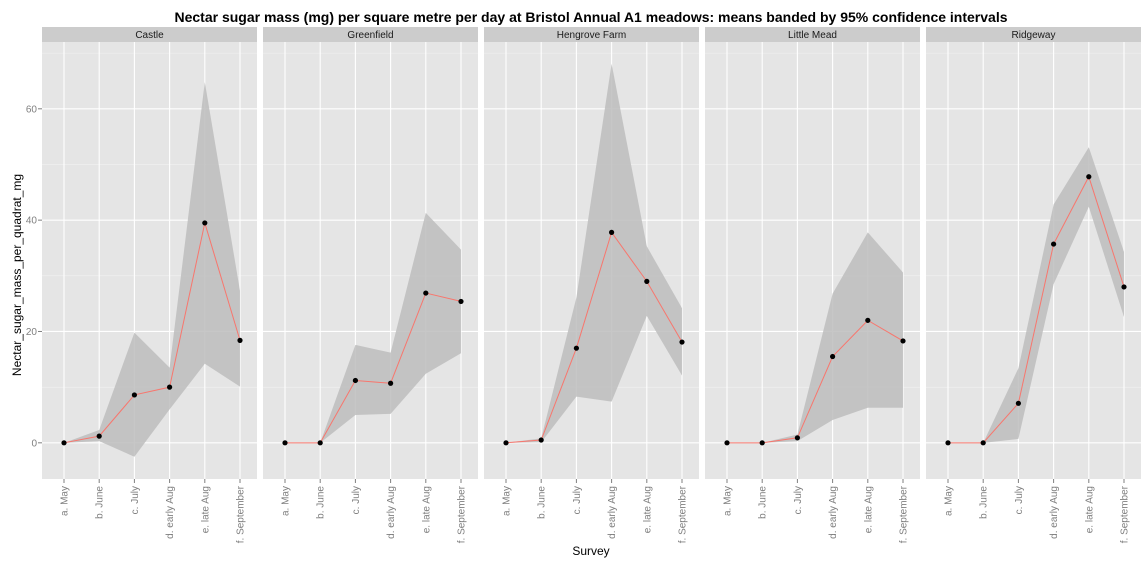 The height and width of the screenshot is (562, 1143). I want to click on y-axis-title: Nectar_sugar_mass_per_quadrat_mg, so click(17, 275).